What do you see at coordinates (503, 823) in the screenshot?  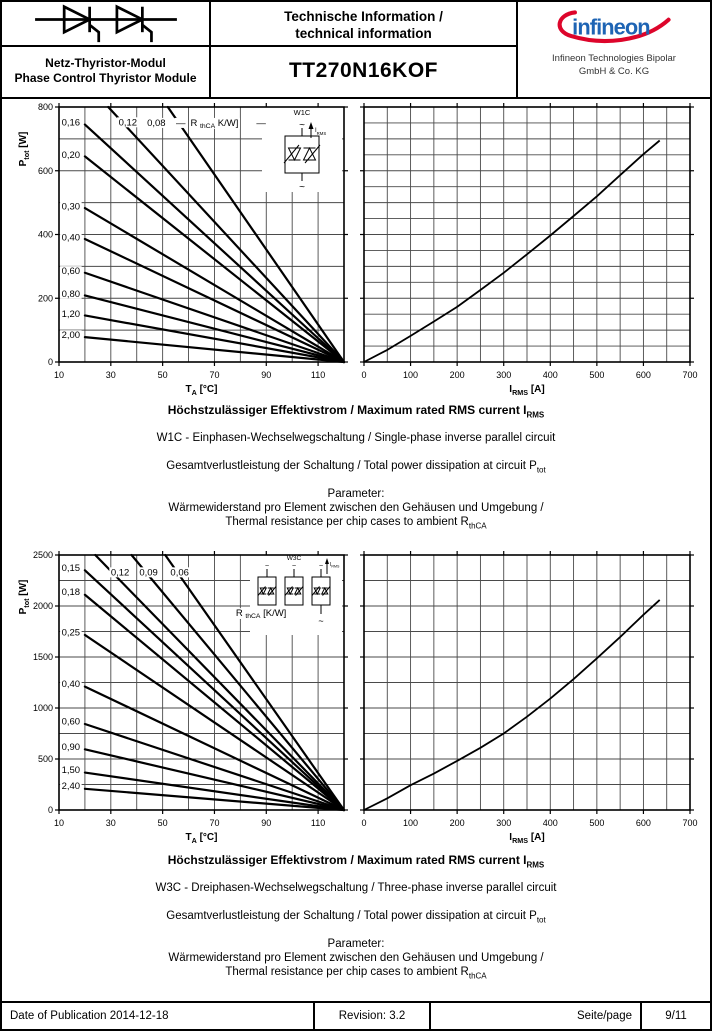 I see `svg-text: 300` at bounding box center [503, 823].